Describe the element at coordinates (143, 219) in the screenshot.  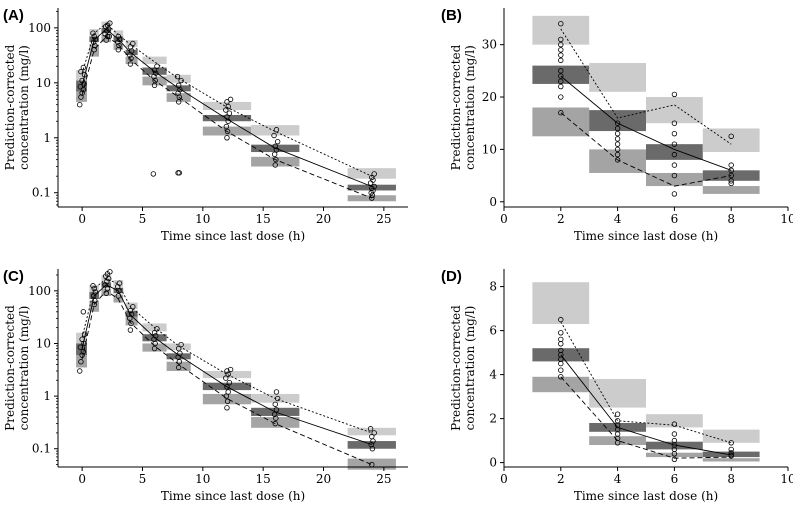
I see `x-tick-label: 5` at that location.